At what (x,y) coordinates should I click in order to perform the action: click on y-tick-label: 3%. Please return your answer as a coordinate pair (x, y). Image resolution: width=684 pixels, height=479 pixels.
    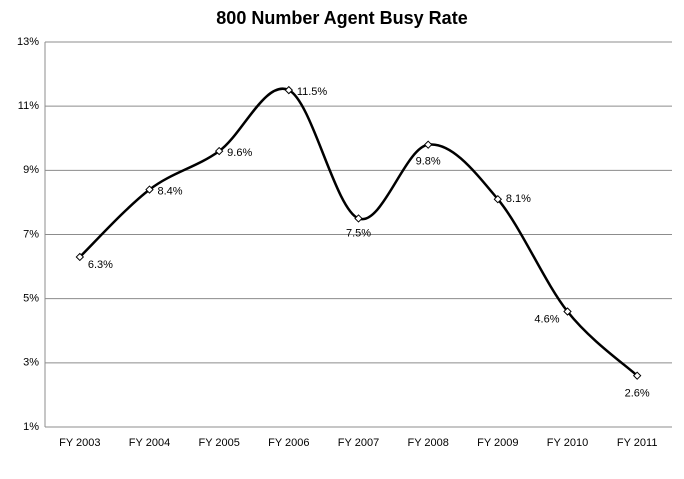
    Looking at the image, I should click on (31, 363).